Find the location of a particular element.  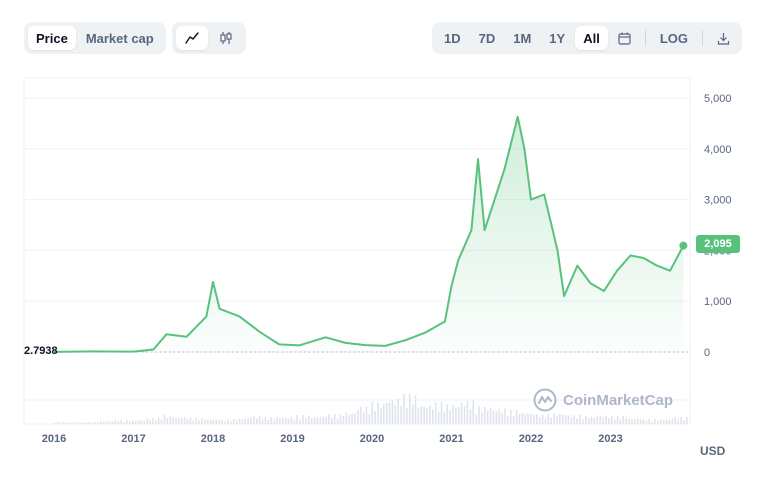

current-price-dot is located at coordinates (683, 245).